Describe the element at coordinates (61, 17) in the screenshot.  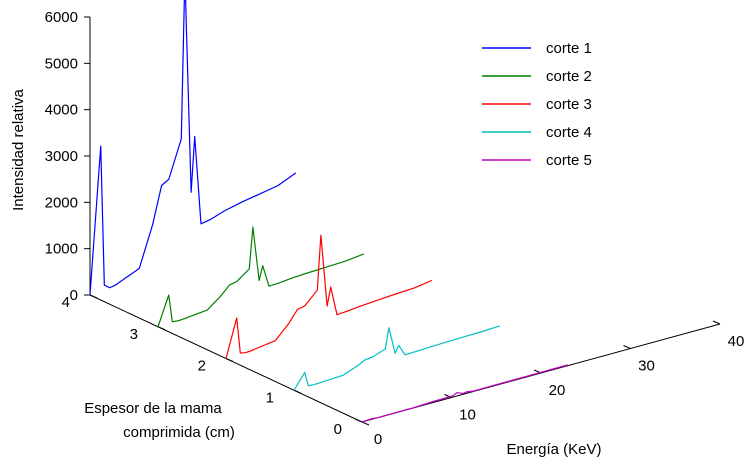
I see `z-tick-label: 6000` at that location.